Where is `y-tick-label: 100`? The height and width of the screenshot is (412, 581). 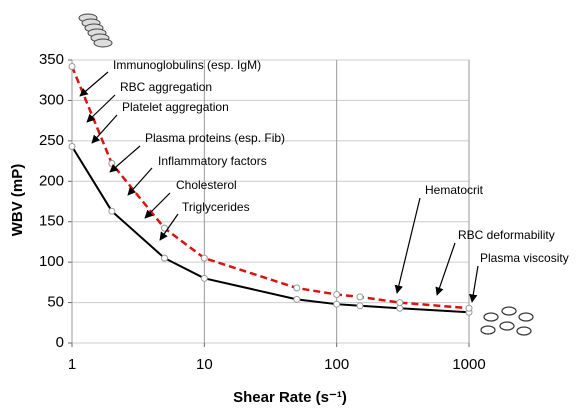
y-tick-label: 100 is located at coordinates (51, 261).